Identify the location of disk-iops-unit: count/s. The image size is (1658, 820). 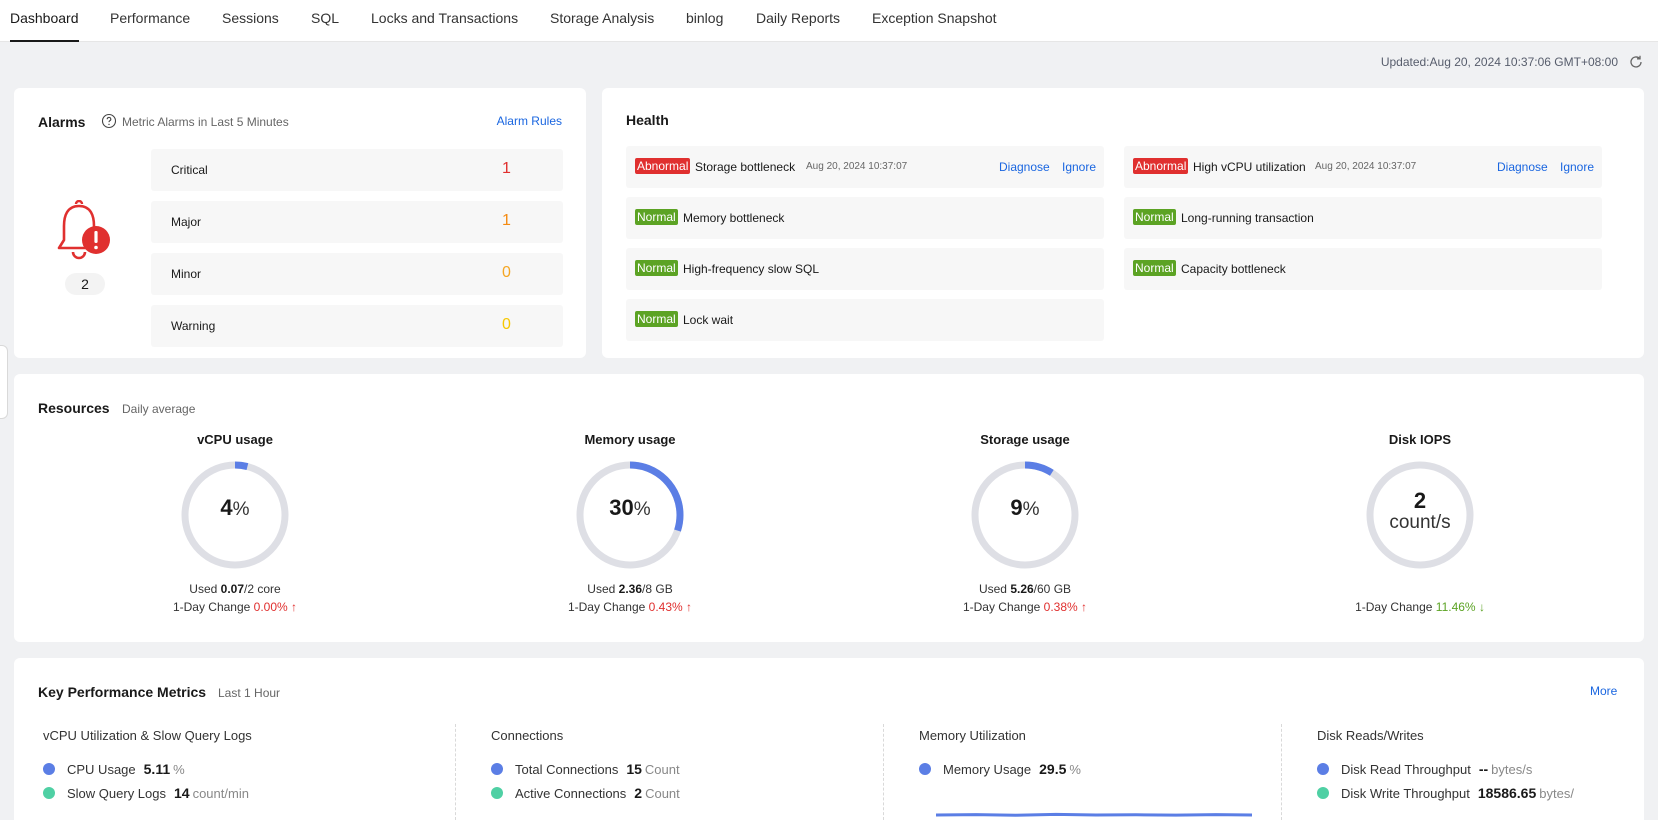
(1420, 522).